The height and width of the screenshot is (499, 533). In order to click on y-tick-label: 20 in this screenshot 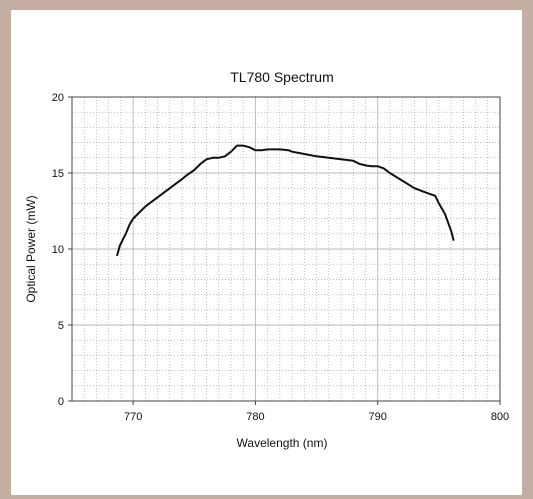, I will do `click(58, 98)`.